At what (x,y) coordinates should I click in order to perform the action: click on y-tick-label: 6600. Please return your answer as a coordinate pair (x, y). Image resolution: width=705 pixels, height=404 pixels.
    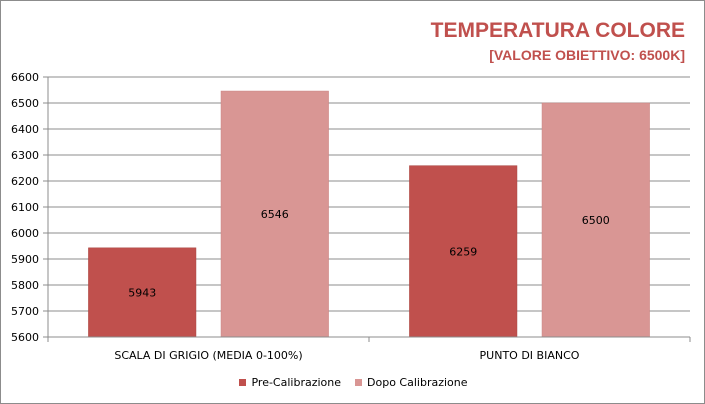
    Looking at the image, I should click on (25, 77).